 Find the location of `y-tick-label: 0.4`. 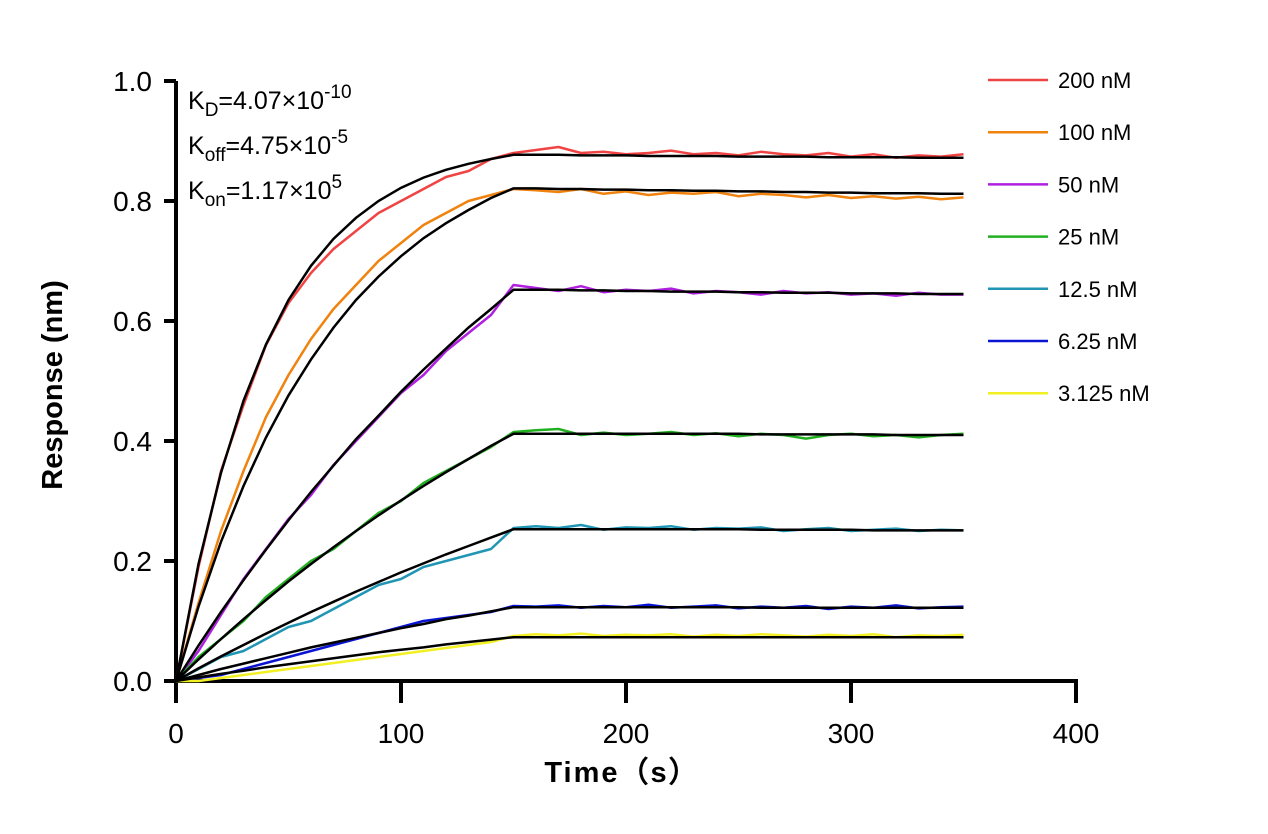

y-tick-label: 0.4 is located at coordinates (132, 441).